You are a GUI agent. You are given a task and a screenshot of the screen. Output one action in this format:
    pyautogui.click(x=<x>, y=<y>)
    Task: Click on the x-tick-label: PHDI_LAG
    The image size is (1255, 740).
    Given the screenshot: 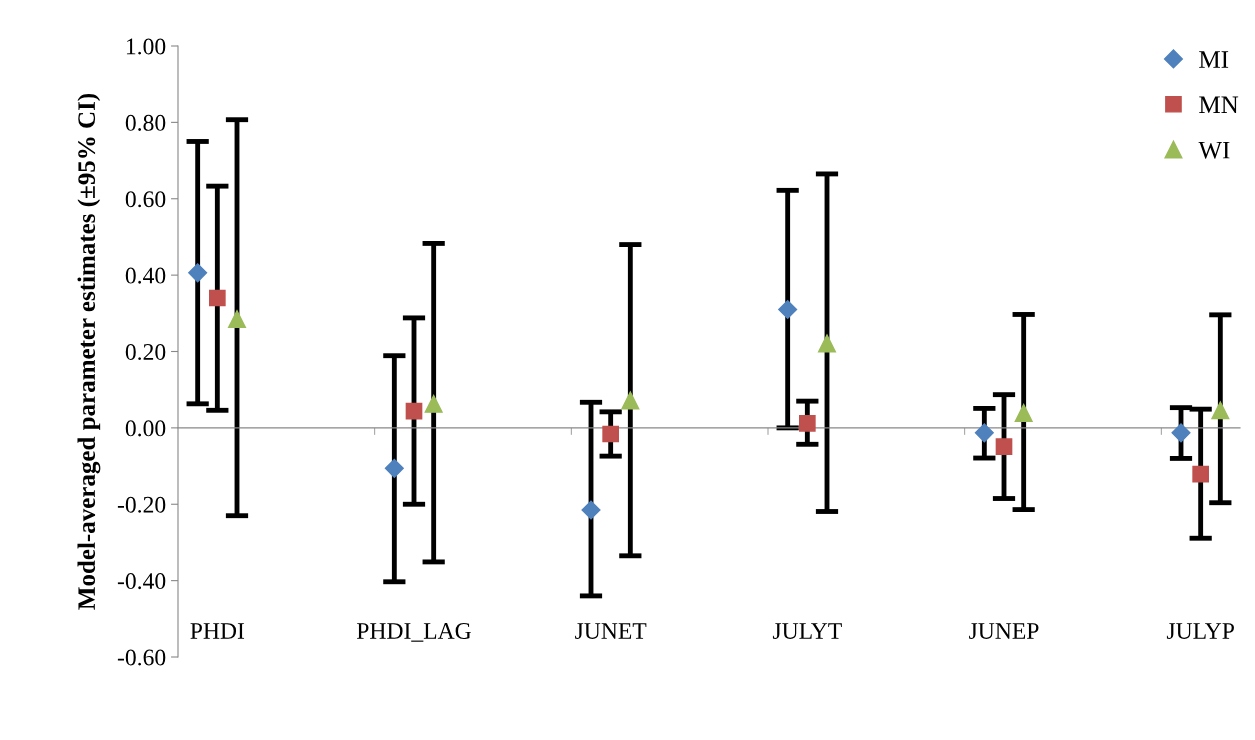 What is the action you would take?
    pyautogui.click(x=413, y=632)
    